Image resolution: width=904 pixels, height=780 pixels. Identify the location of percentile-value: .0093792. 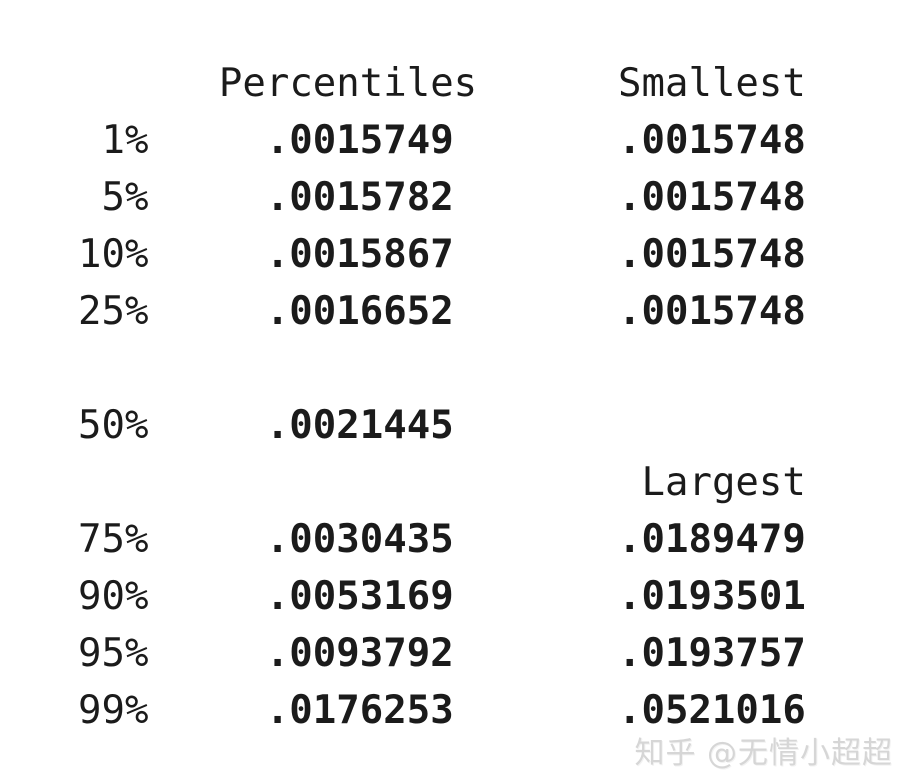
(359, 653).